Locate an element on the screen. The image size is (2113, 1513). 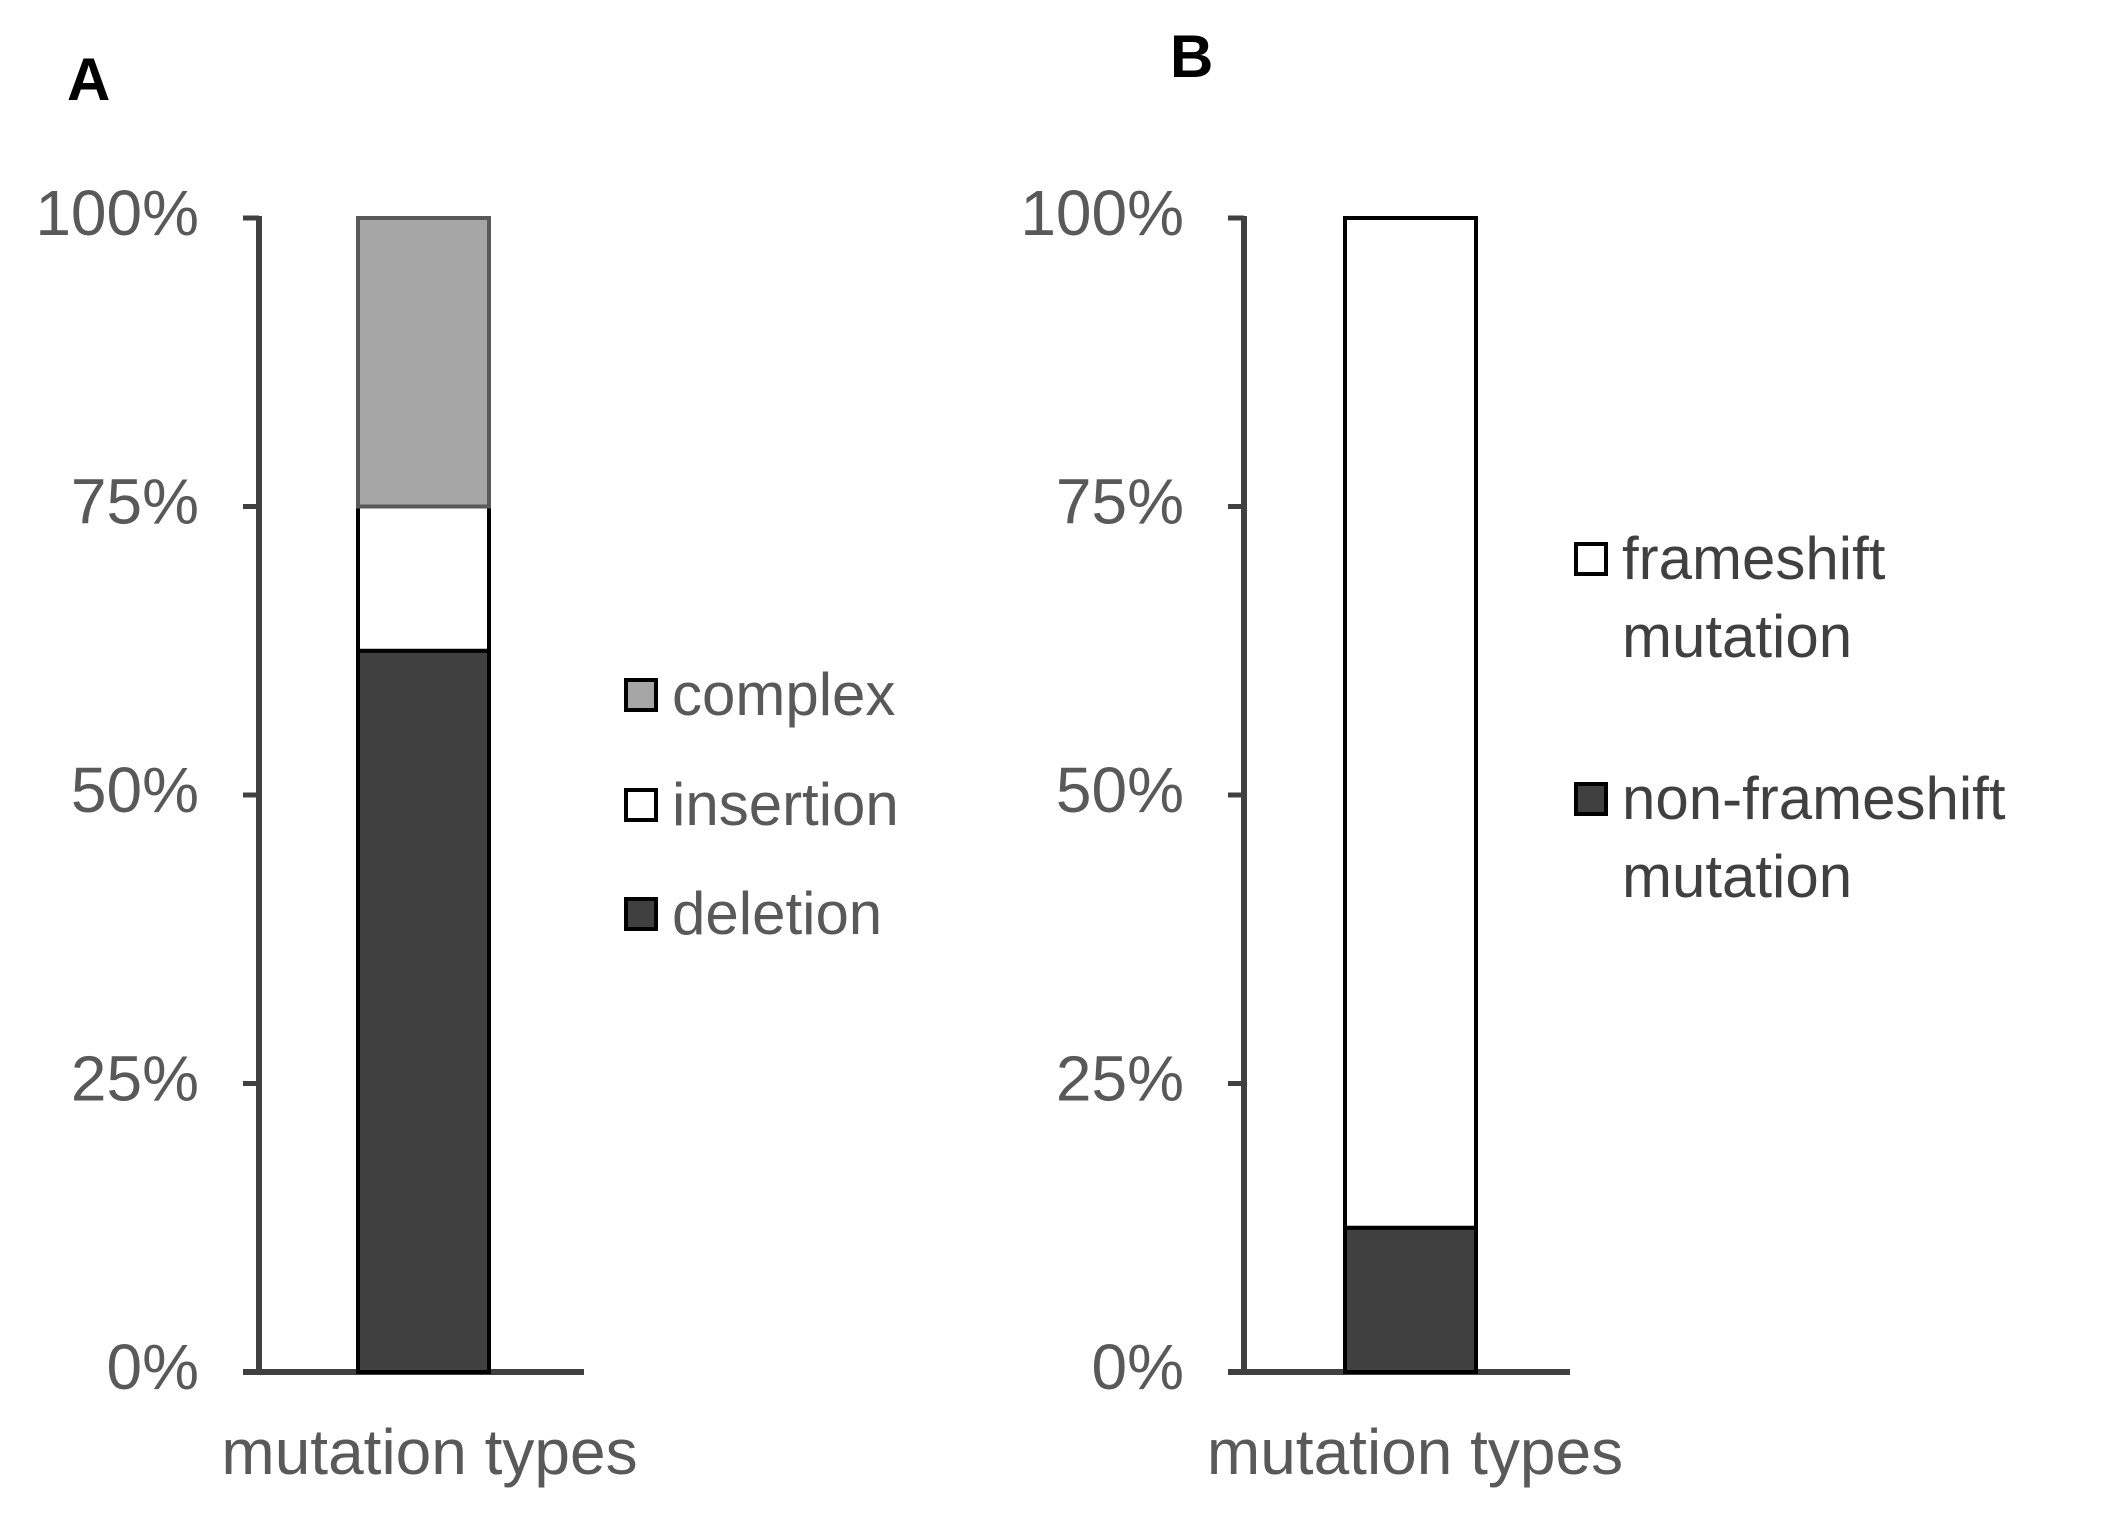
legend-item: non-frameshift mutation is located at coordinates (1818, 838).